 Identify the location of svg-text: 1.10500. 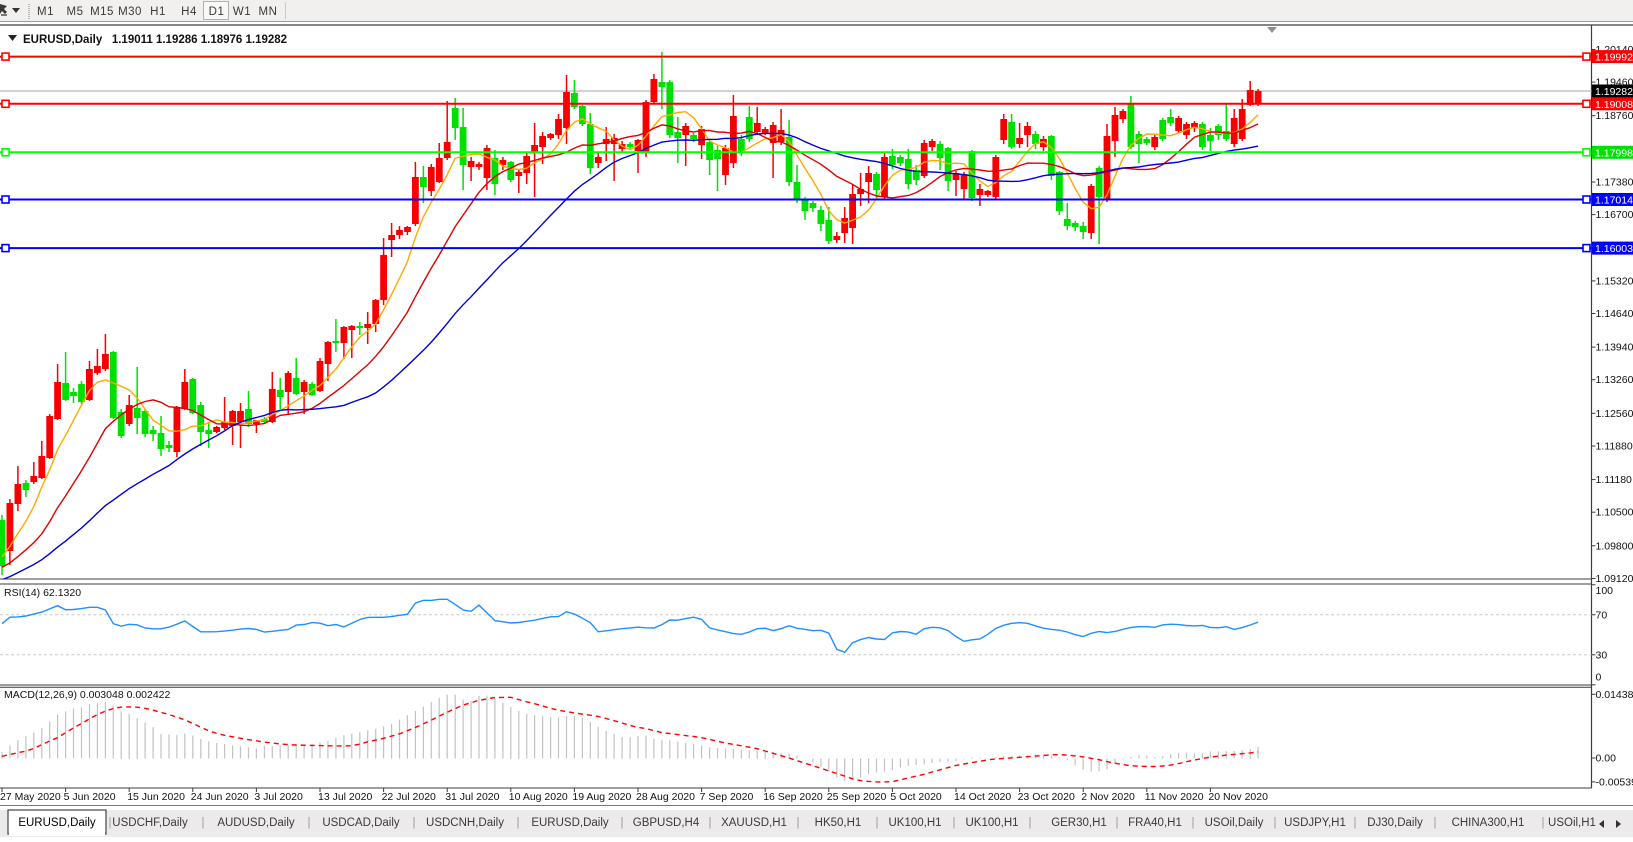
(1614, 513).